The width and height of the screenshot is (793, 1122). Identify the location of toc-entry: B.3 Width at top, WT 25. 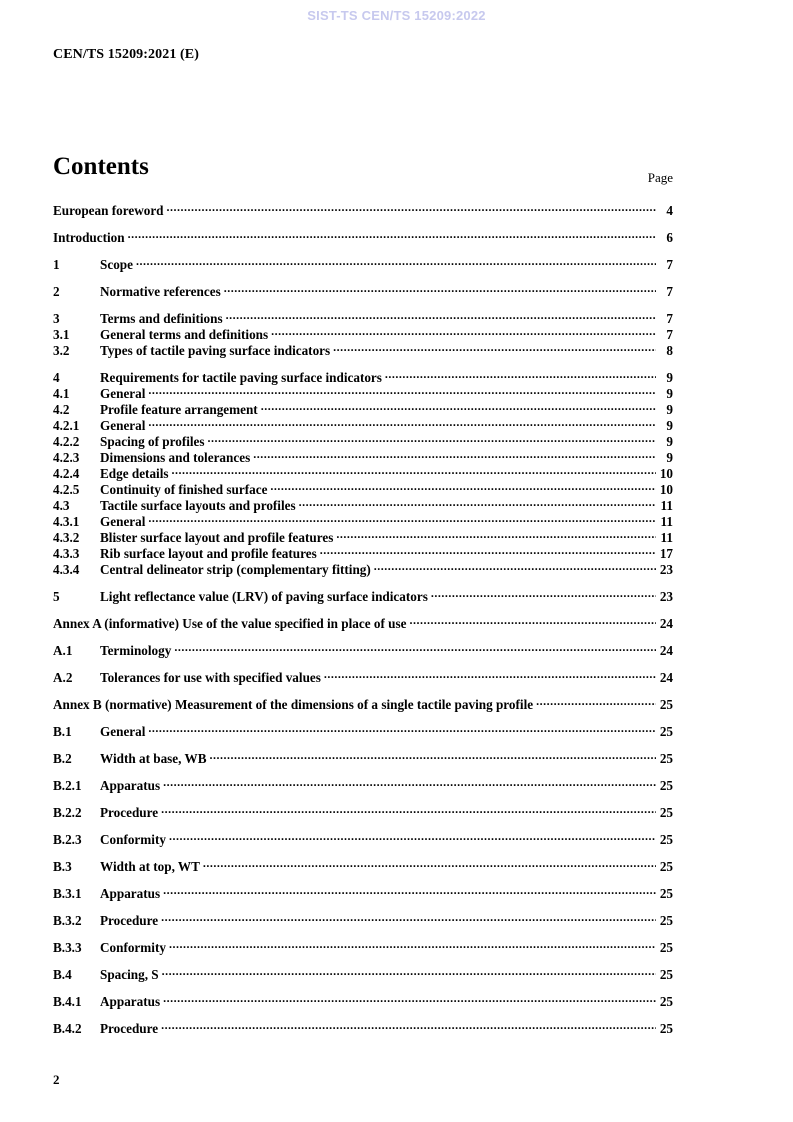
(363, 866).